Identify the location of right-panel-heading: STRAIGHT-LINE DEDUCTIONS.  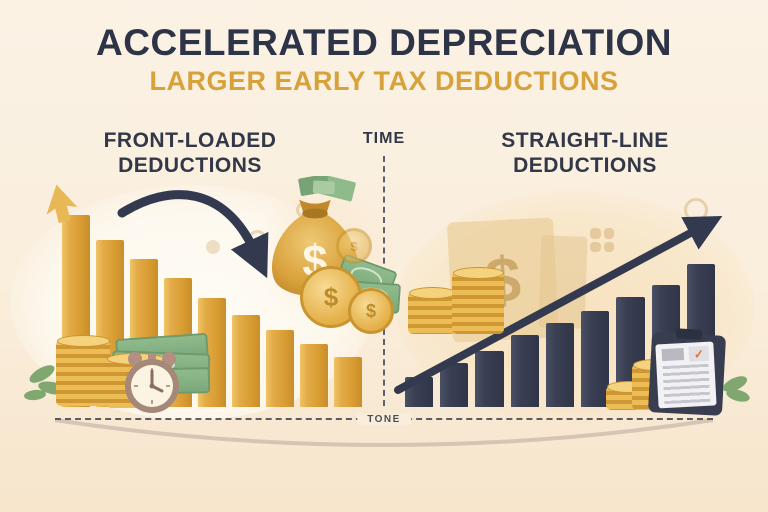
(585, 153).